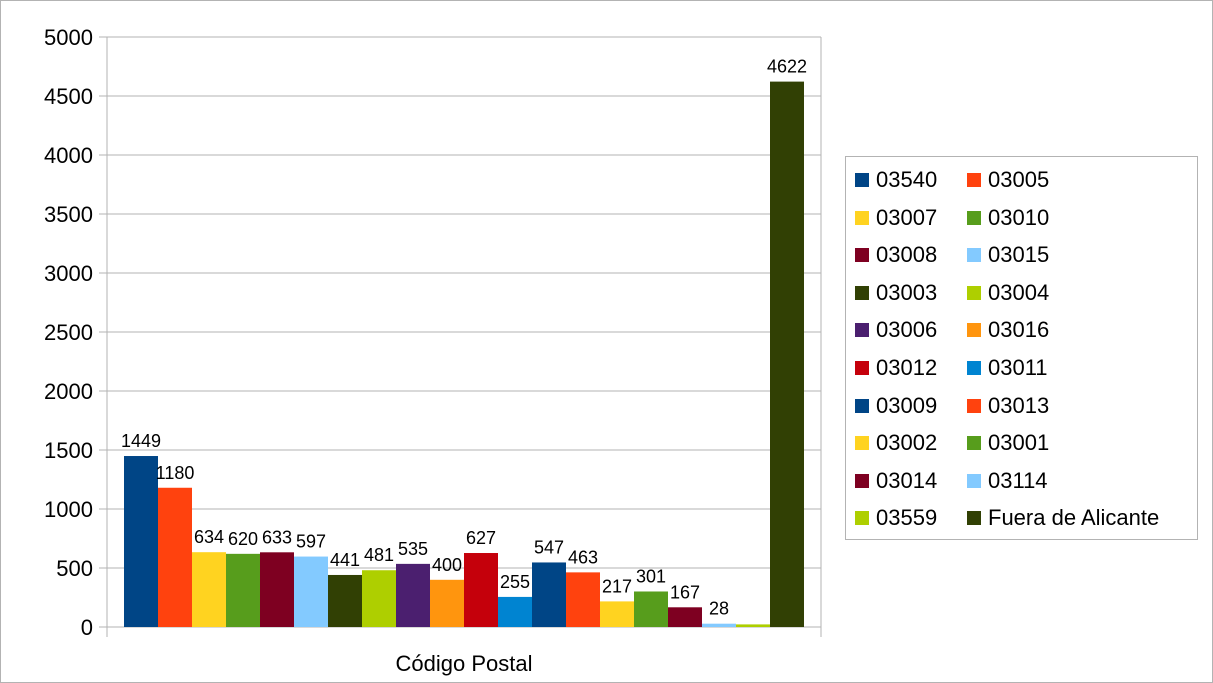  Describe the element at coordinates (175, 473) in the screenshot. I see `data-label: 1180` at that location.